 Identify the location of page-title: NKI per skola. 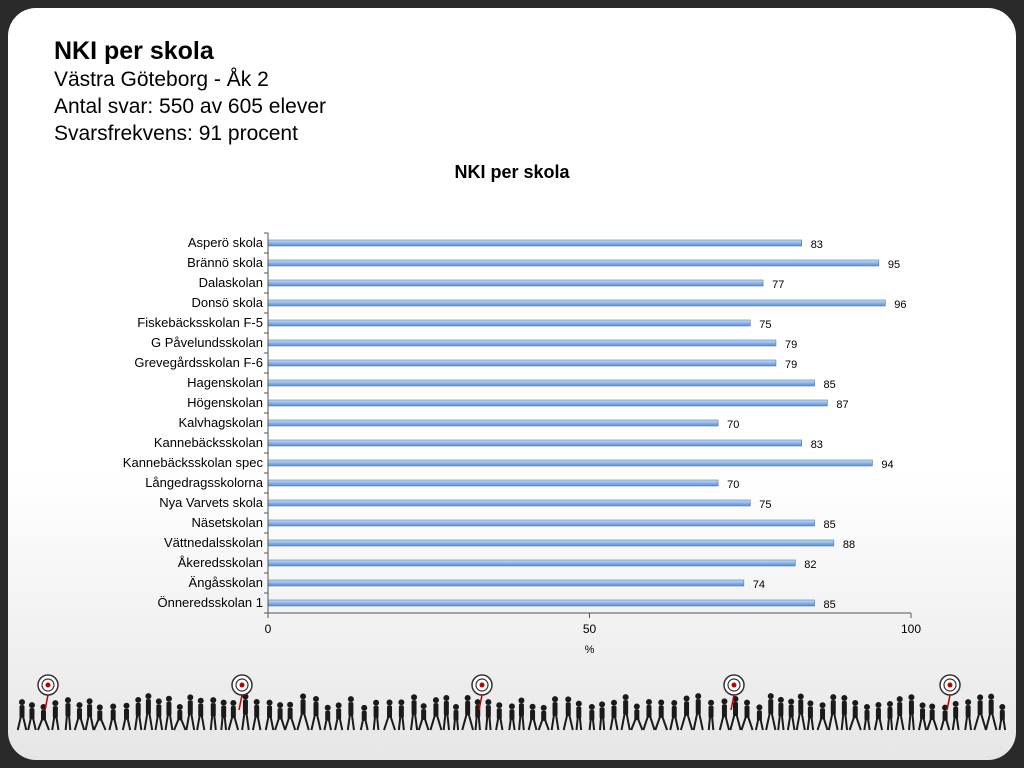
(134, 51).